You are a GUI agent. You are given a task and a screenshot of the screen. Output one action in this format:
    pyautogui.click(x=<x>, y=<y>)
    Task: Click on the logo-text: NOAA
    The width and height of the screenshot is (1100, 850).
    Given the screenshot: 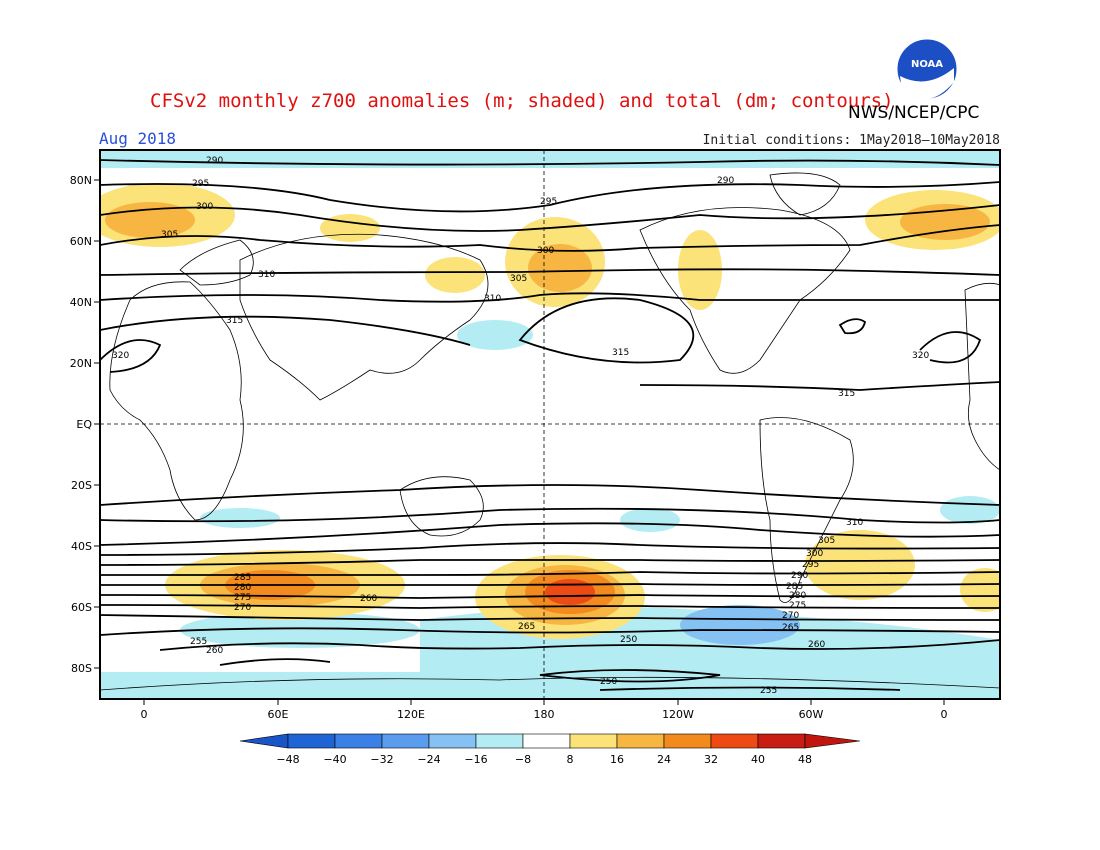 What is the action you would take?
    pyautogui.click(x=927, y=64)
    